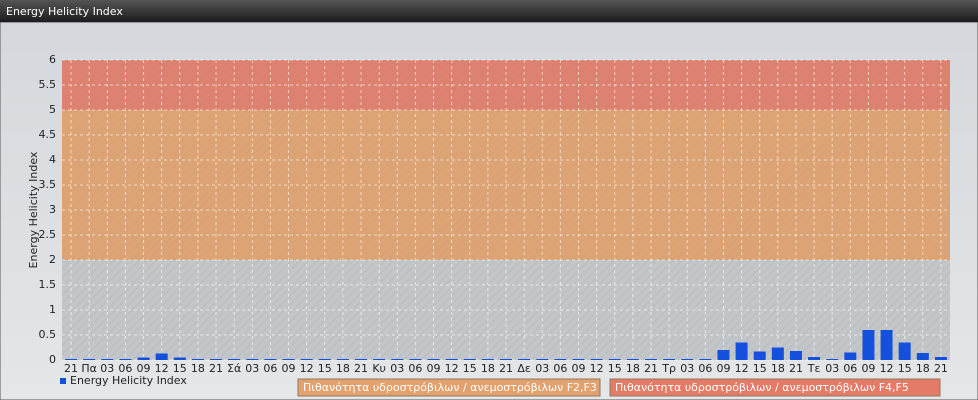 This screenshot has width=978, height=400. Describe the element at coordinates (89, 368) in the screenshot. I see `x-tick-label: Πα` at that location.